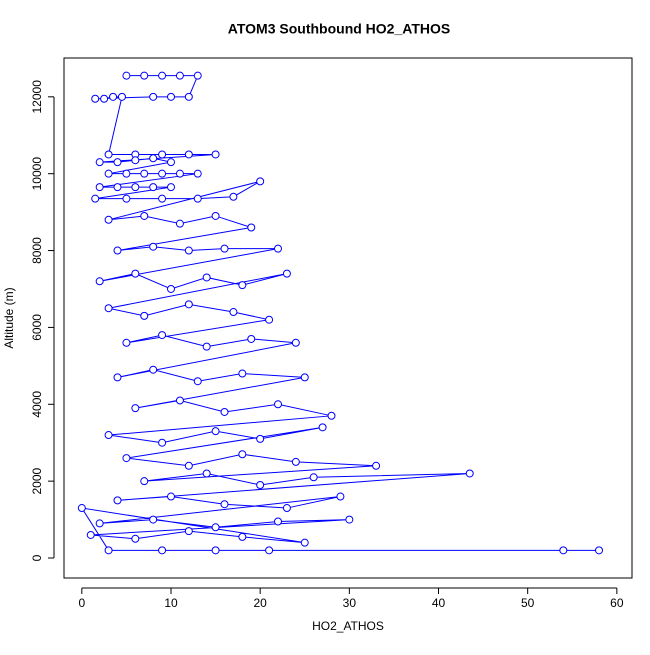  Describe the element at coordinates (37, 327) in the screenshot. I see `y-tick-label: 6000` at that location.